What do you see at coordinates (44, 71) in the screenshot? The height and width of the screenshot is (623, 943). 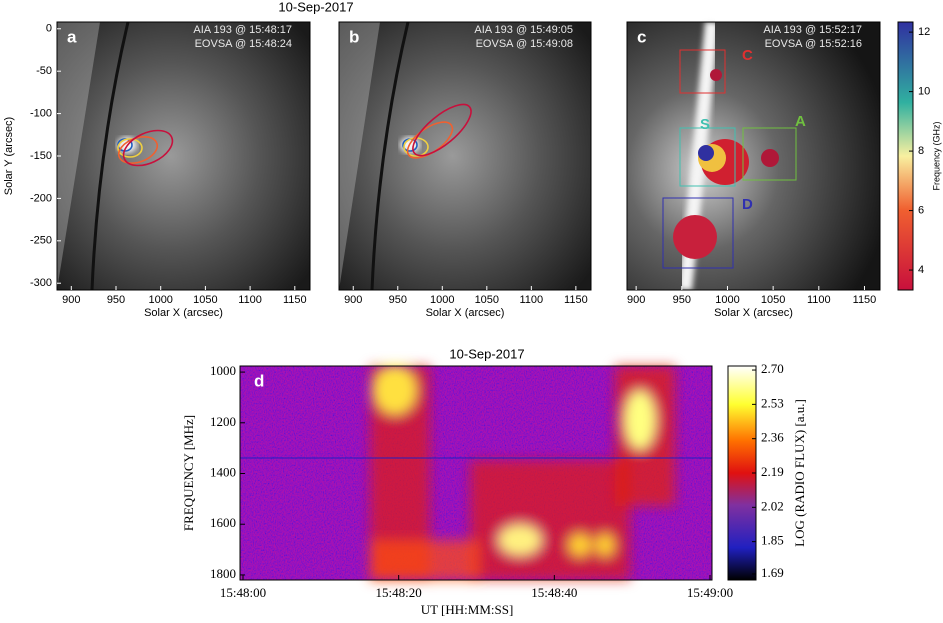 I see `y-tick-label: -50` at bounding box center [44, 71].